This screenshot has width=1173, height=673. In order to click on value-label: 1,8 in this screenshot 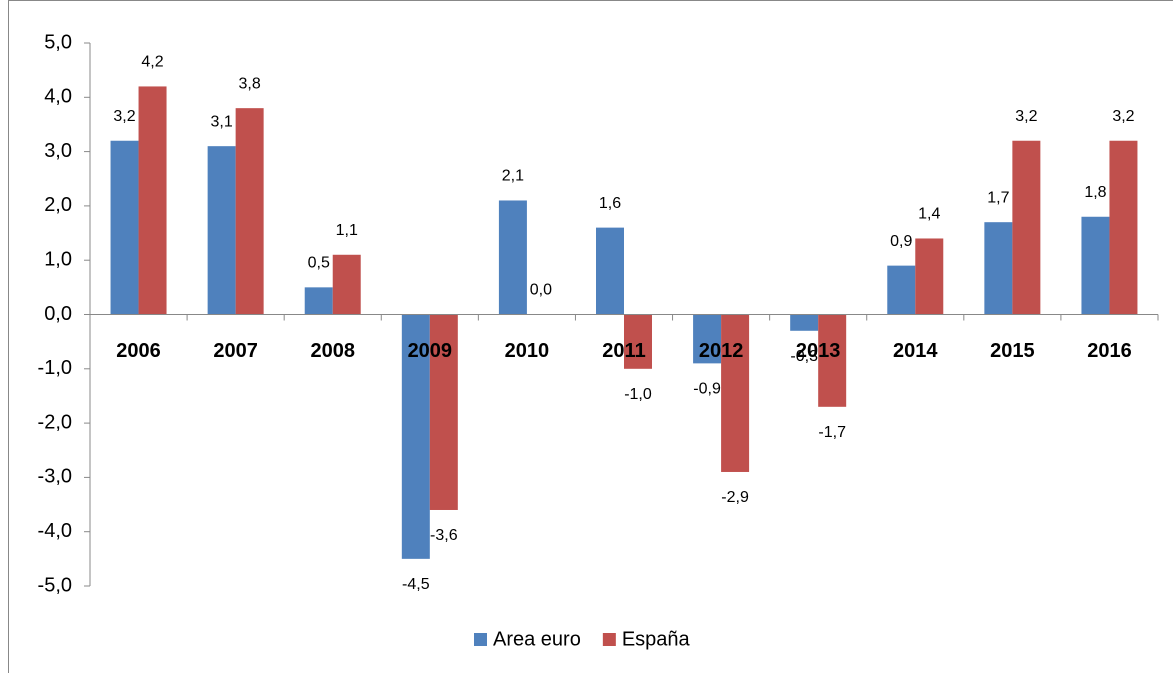, I will do `click(1095, 192)`.